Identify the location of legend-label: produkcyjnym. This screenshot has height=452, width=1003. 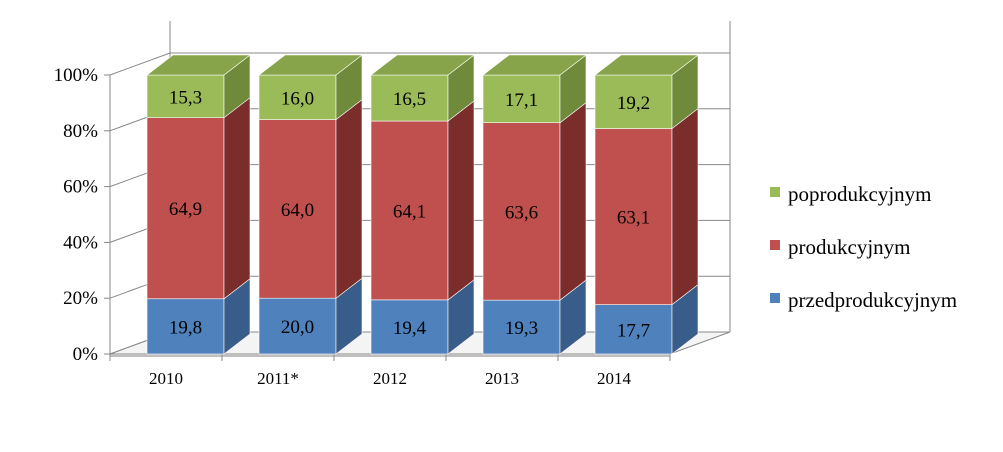
(849, 247).